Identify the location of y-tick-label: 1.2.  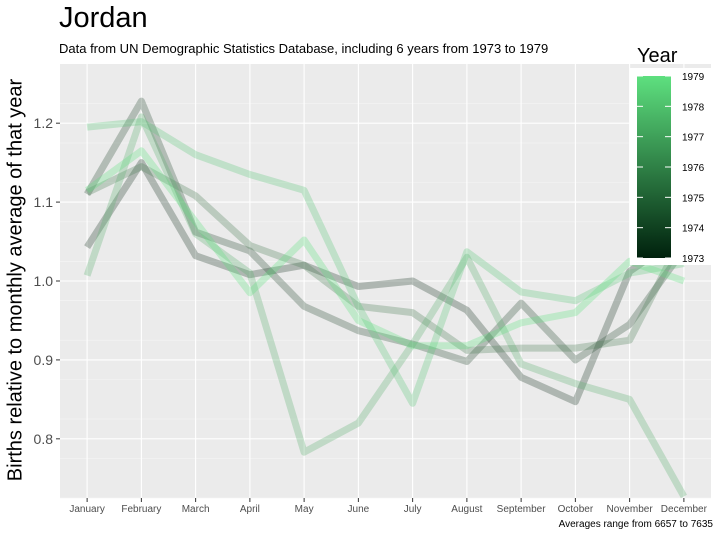
(44, 123).